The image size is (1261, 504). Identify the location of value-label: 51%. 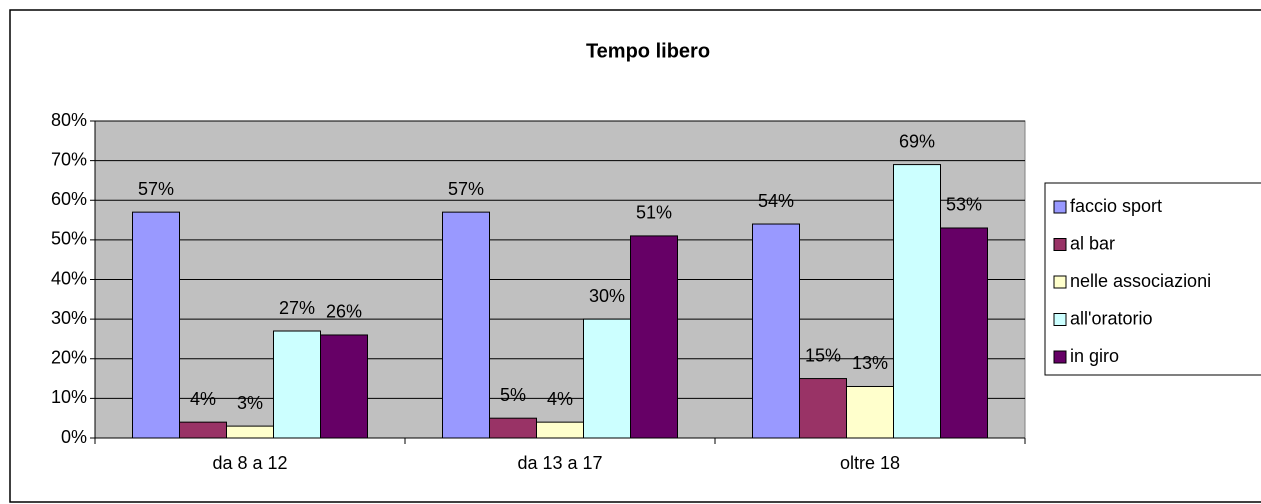
(654, 213).